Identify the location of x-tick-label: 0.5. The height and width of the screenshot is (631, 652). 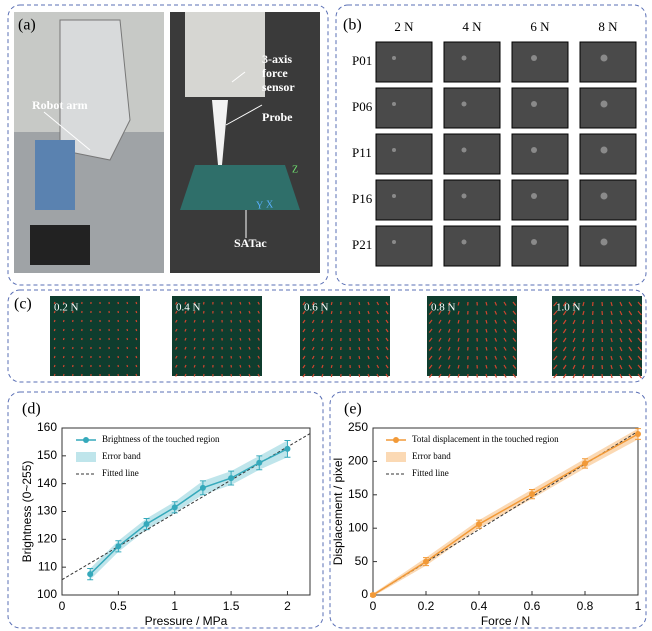
(118, 606).